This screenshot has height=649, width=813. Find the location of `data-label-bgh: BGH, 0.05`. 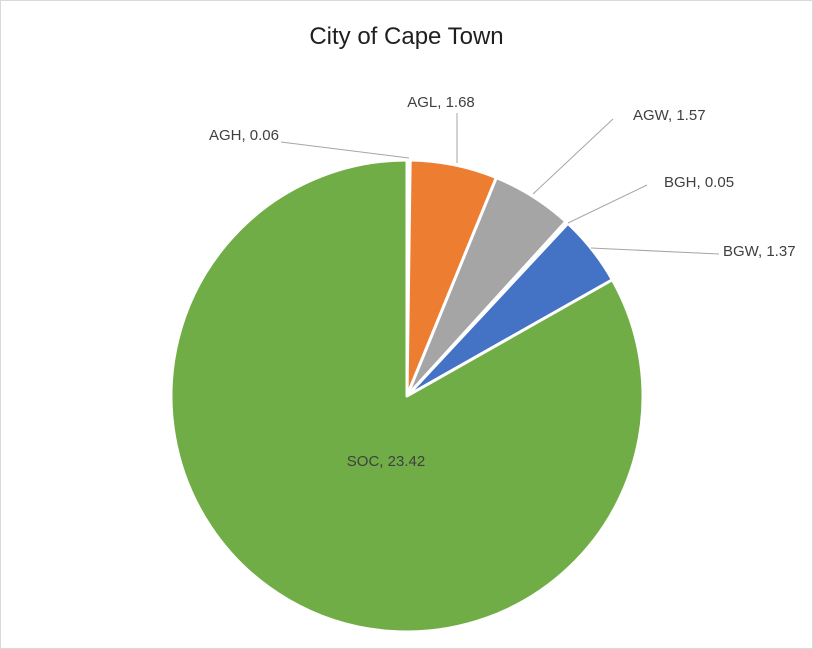

data-label-bgh: BGH, 0.05 is located at coordinates (699, 182).